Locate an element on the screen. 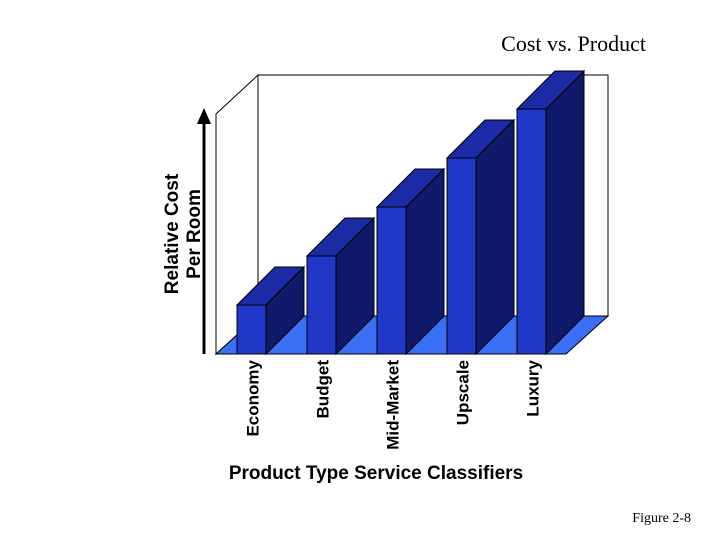 The image size is (720, 540). bar-luxury is located at coordinates (550, 212).